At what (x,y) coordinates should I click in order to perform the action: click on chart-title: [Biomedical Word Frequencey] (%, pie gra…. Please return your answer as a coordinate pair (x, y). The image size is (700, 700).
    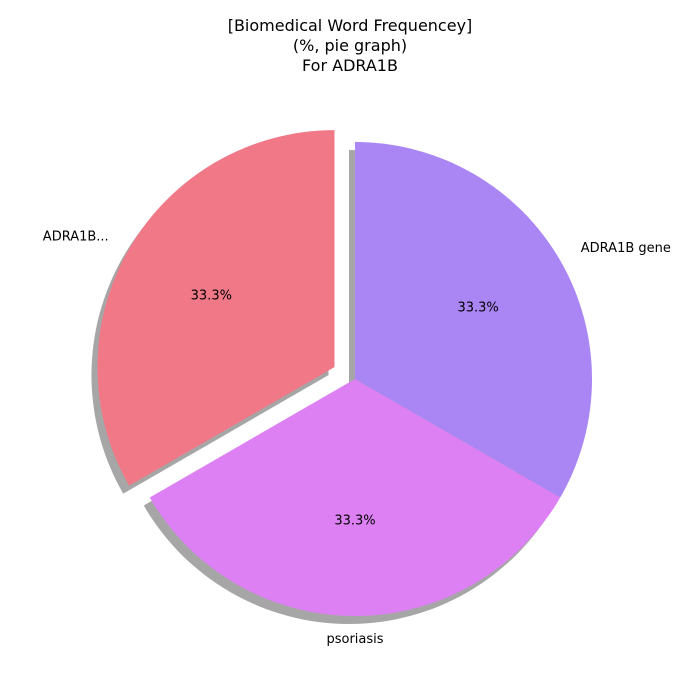
    Looking at the image, I should click on (350, 46).